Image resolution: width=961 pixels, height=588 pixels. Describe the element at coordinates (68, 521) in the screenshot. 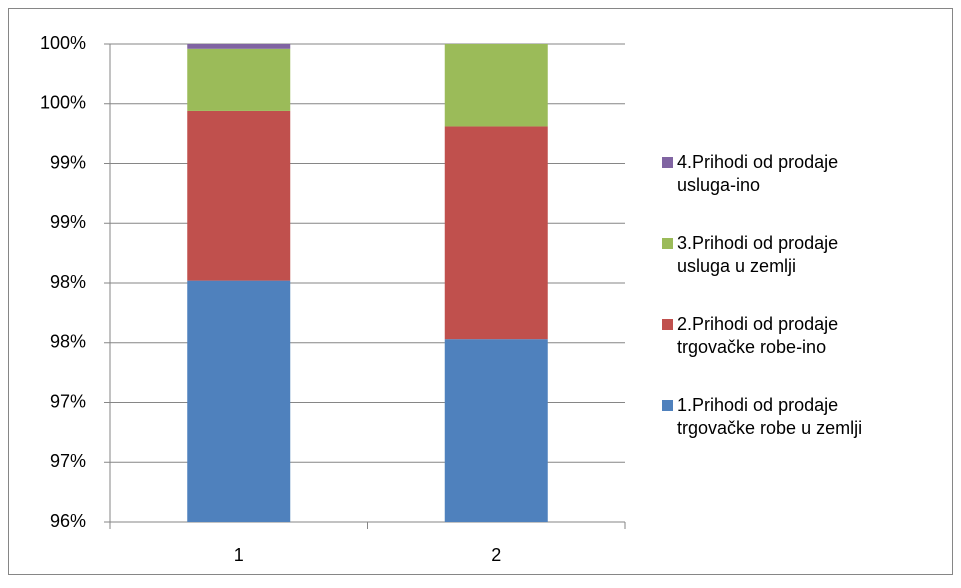

I see `y-tick-label: 96%` at that location.